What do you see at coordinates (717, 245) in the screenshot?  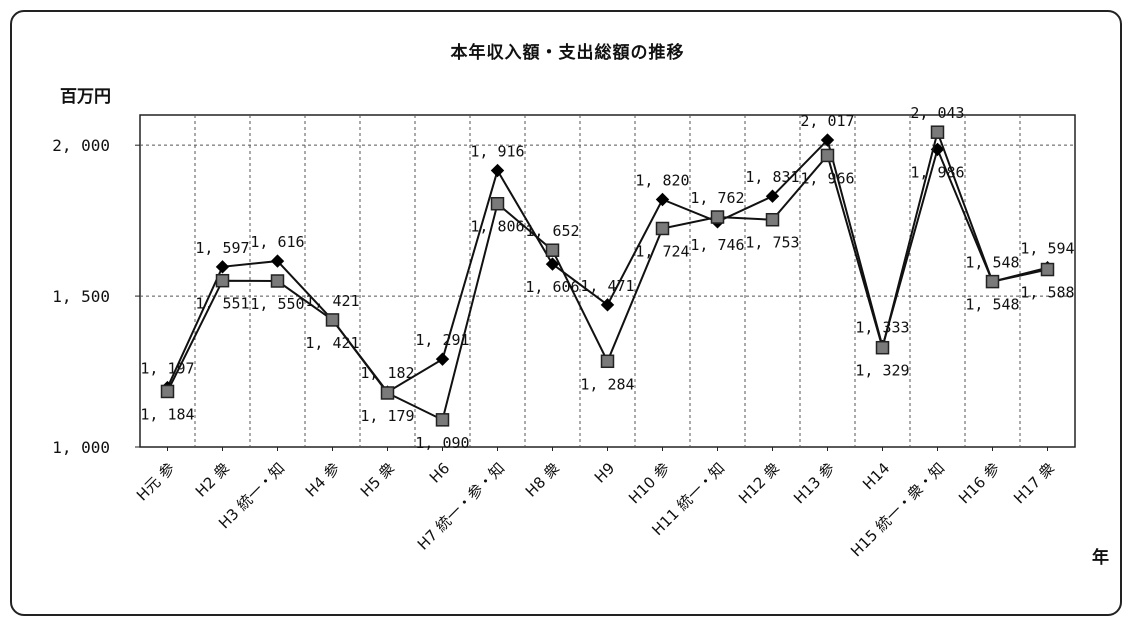 I see `data-label-series-1: 1, 746` at bounding box center [717, 245].